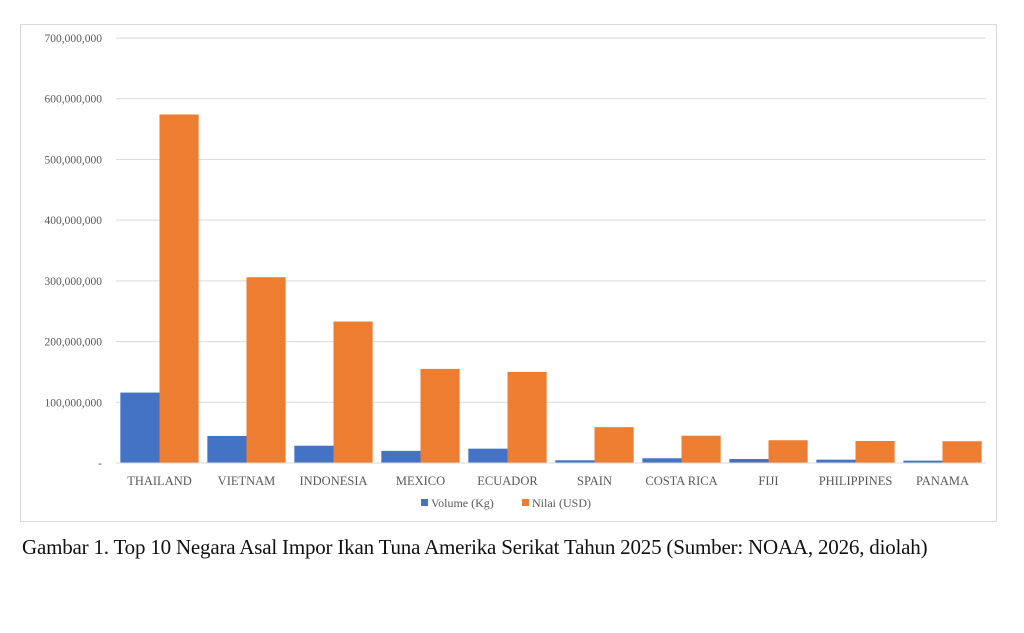  I want to click on x-tick-label: VIETNAM, so click(247, 481).